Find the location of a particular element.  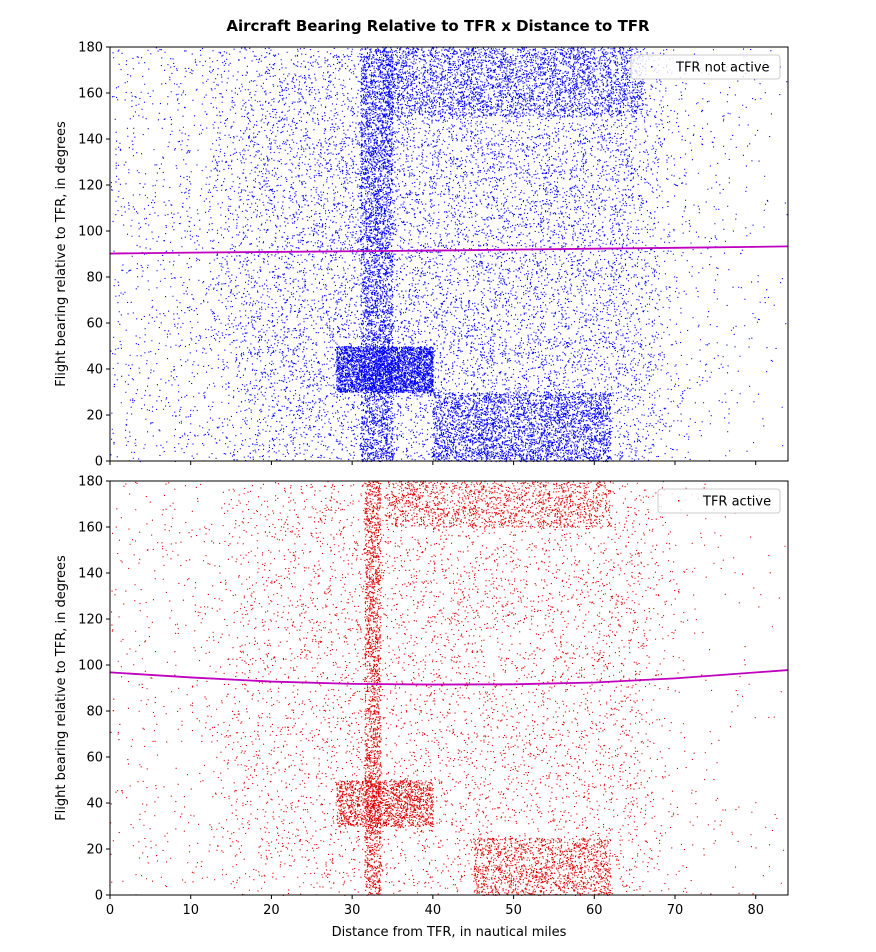

bottom-trend-lines is located at coordinates (449, 677).